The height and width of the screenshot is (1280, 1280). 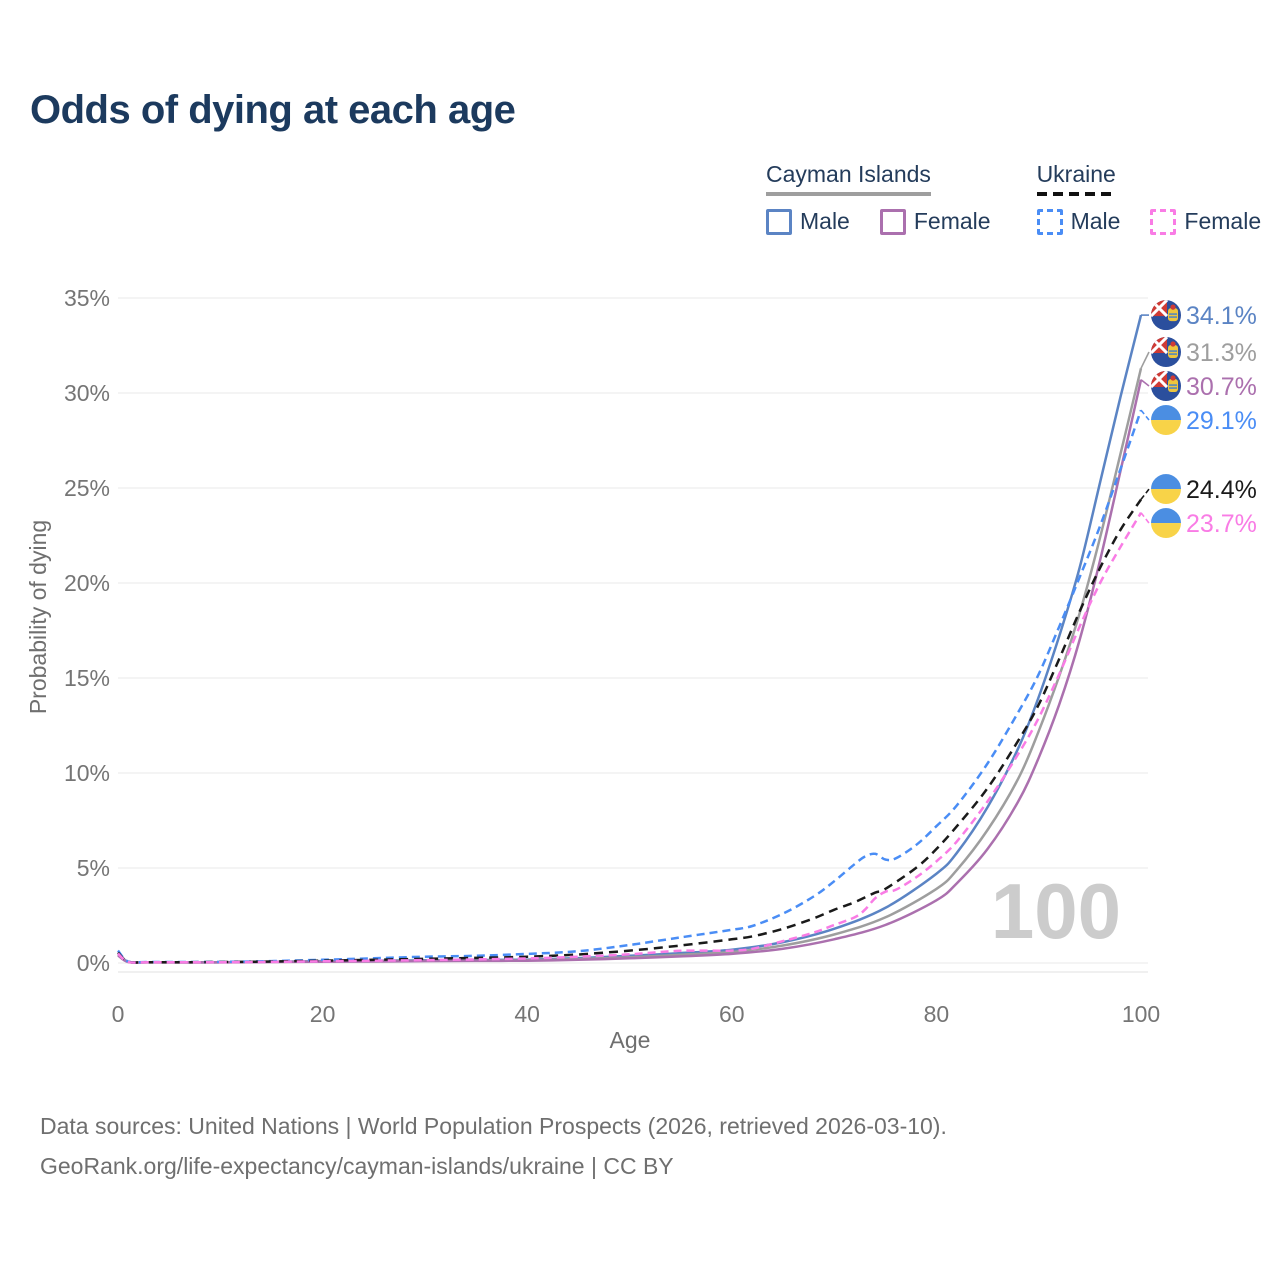 What do you see at coordinates (87, 488) in the screenshot?
I see `y-tick-label: 25%` at bounding box center [87, 488].